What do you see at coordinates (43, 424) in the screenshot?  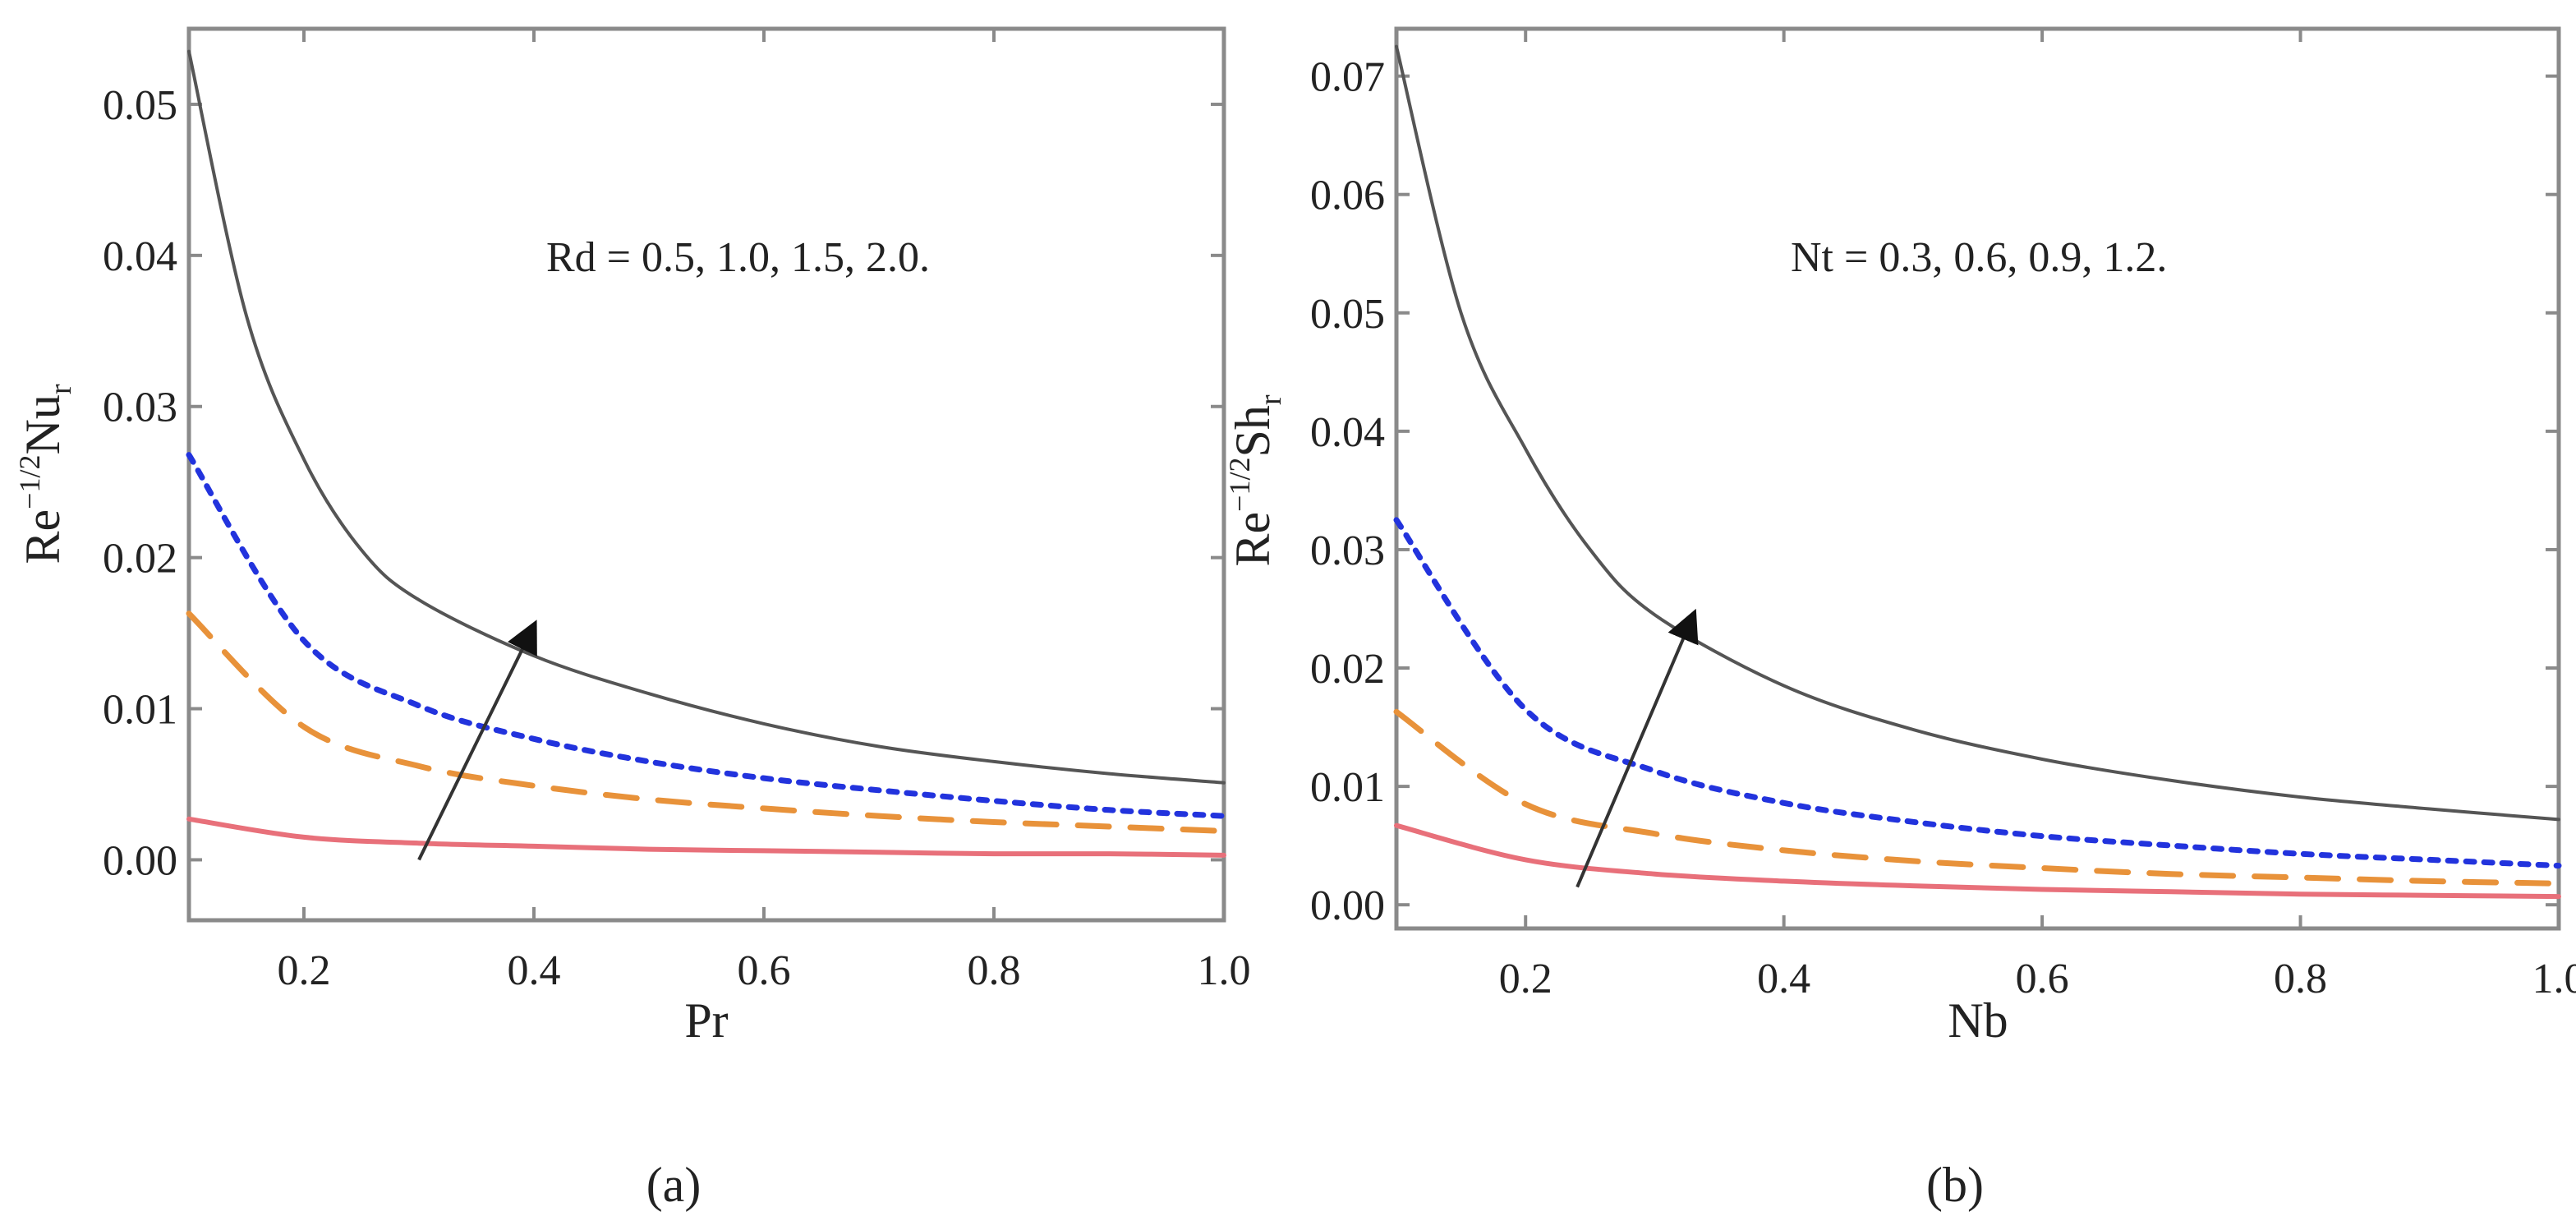 I see `y-axis-title-main: Nu` at bounding box center [43, 424].